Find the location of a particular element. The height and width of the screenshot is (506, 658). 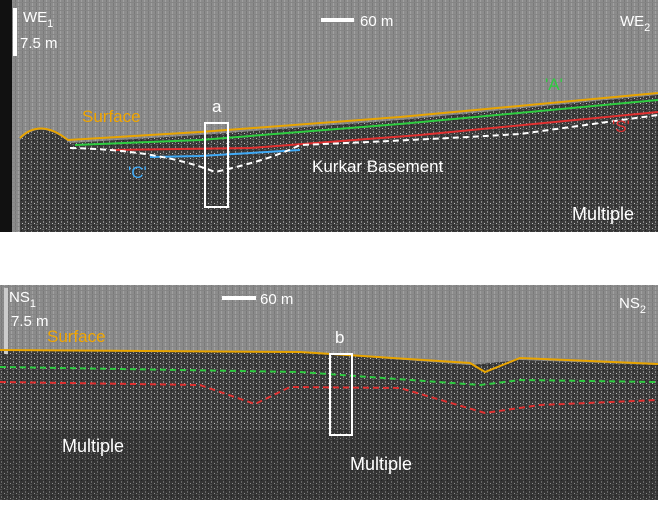

reflector-c-label: 'C' is located at coordinates (137, 172).